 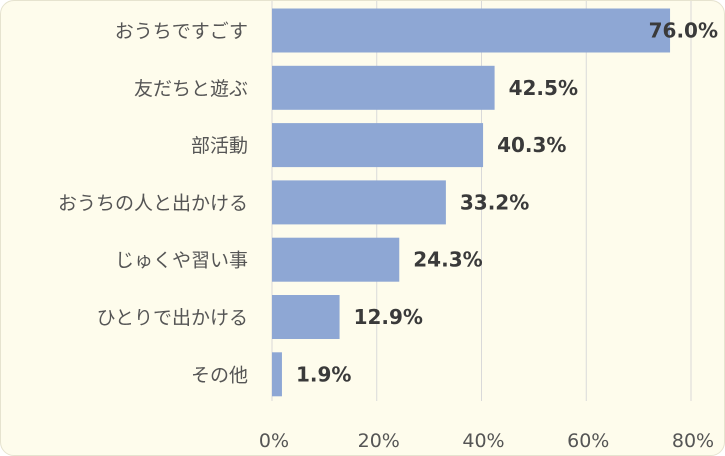 What do you see at coordinates (683, 31) in the screenshot?
I see `data-label: 76.0%` at bounding box center [683, 31].